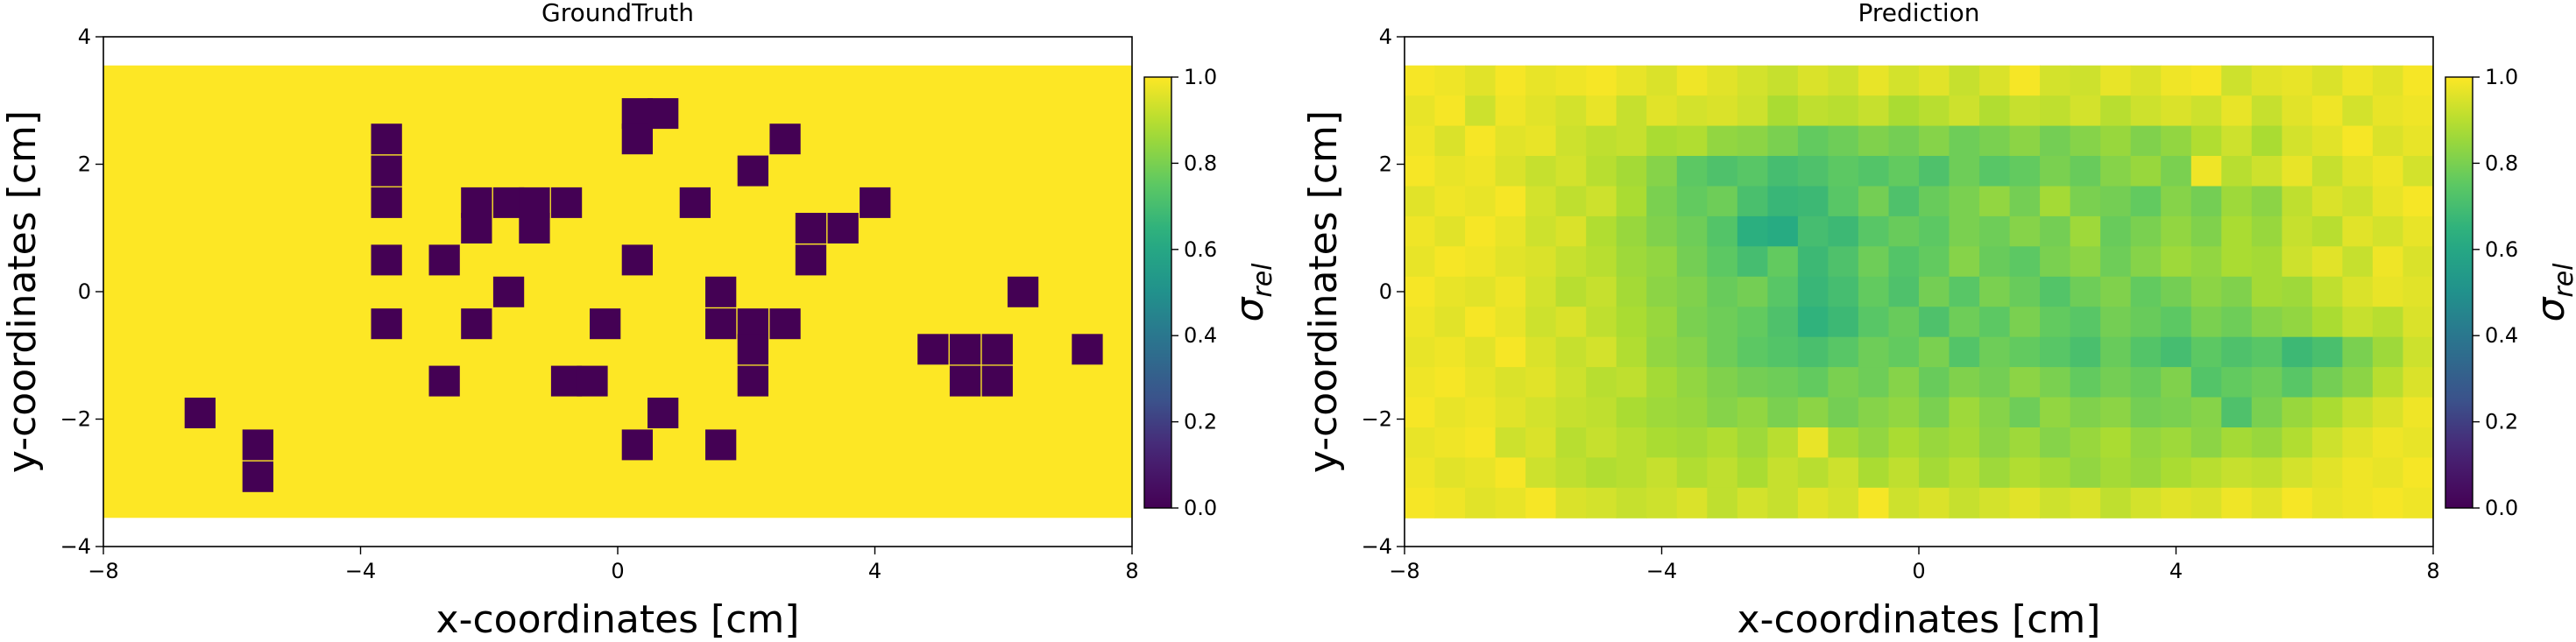 The width and height of the screenshot is (2576, 642). I want to click on x-axis-label: x-coordinates [cm], so click(618, 619).